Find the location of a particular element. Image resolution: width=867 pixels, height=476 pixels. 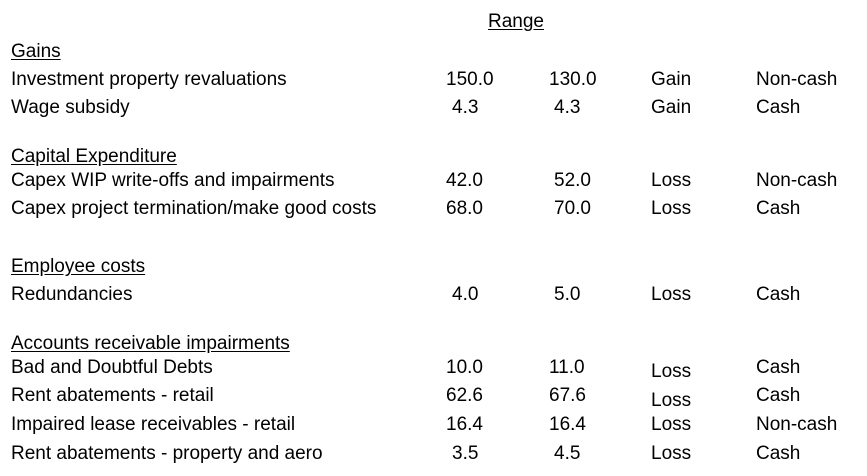

row-label: Rent abatements - retail is located at coordinates (112, 395).